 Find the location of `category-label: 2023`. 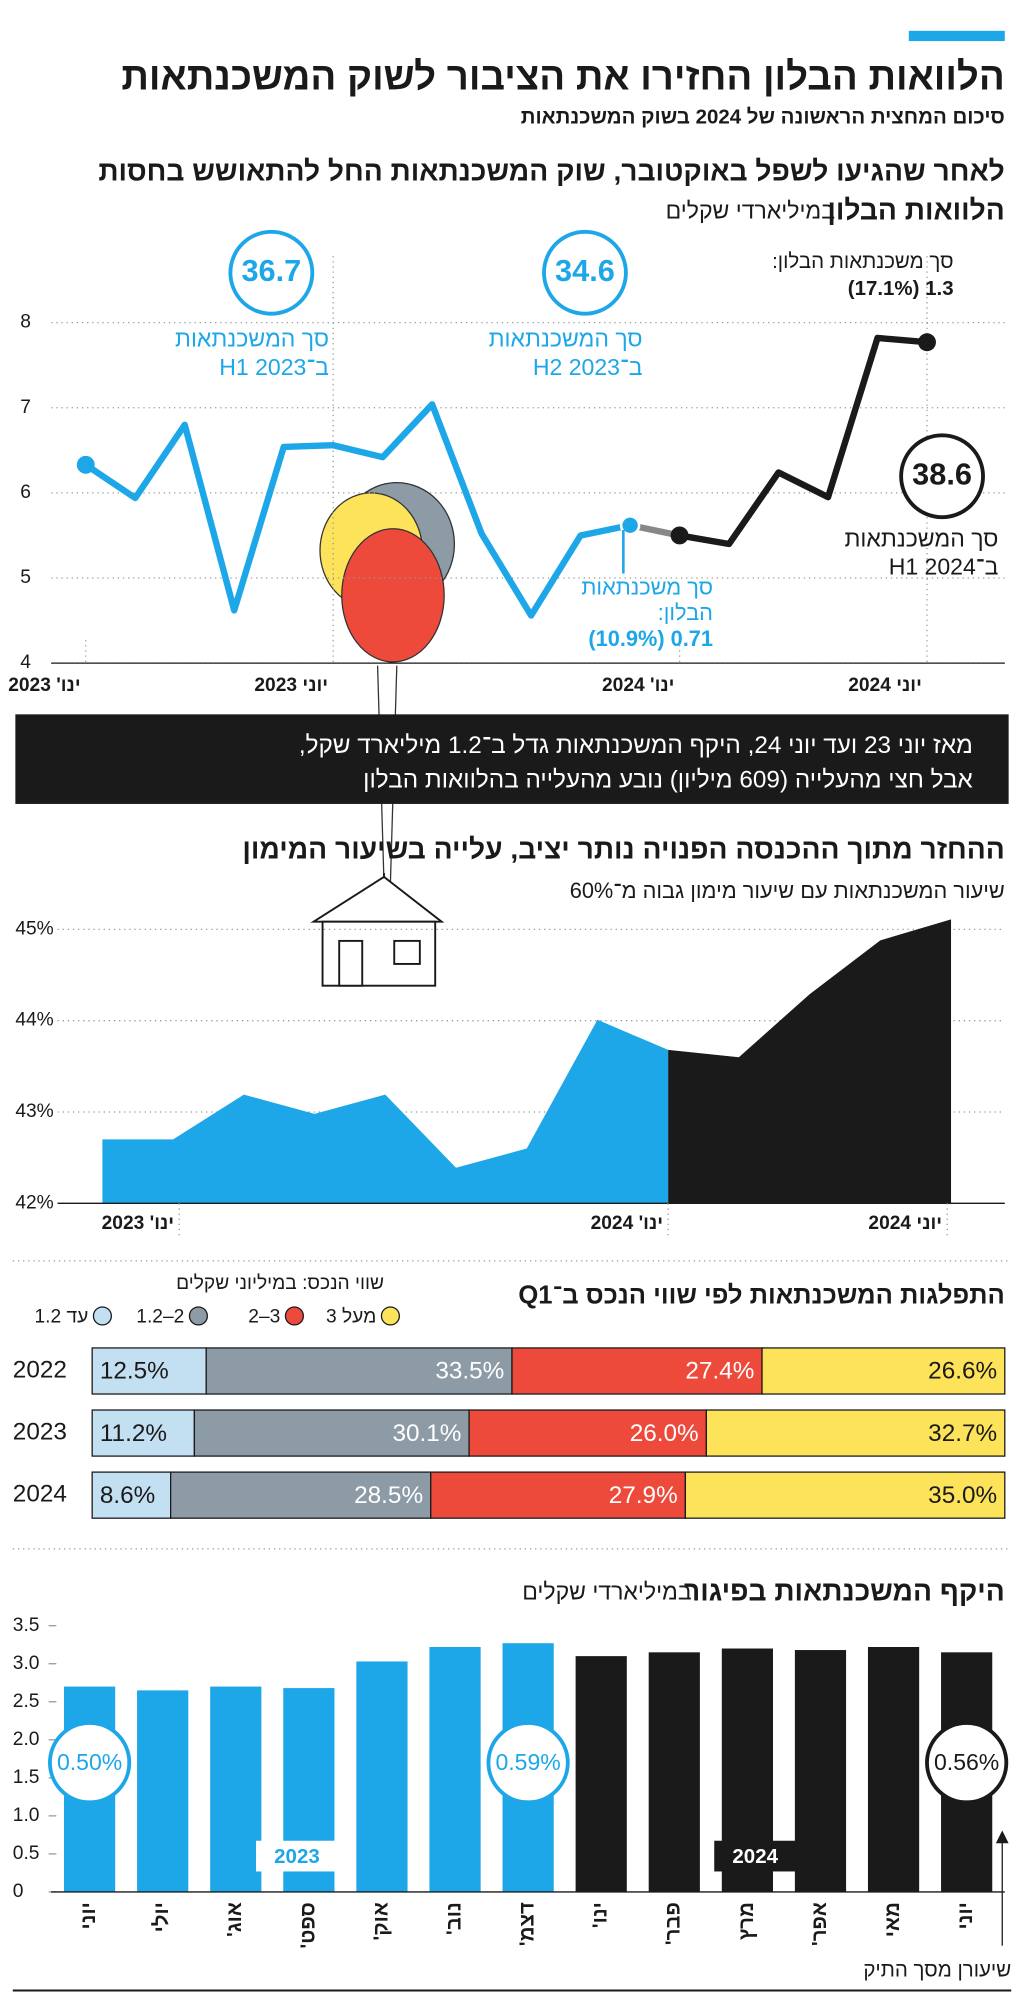

category-label: 2023 is located at coordinates (40, 1431).